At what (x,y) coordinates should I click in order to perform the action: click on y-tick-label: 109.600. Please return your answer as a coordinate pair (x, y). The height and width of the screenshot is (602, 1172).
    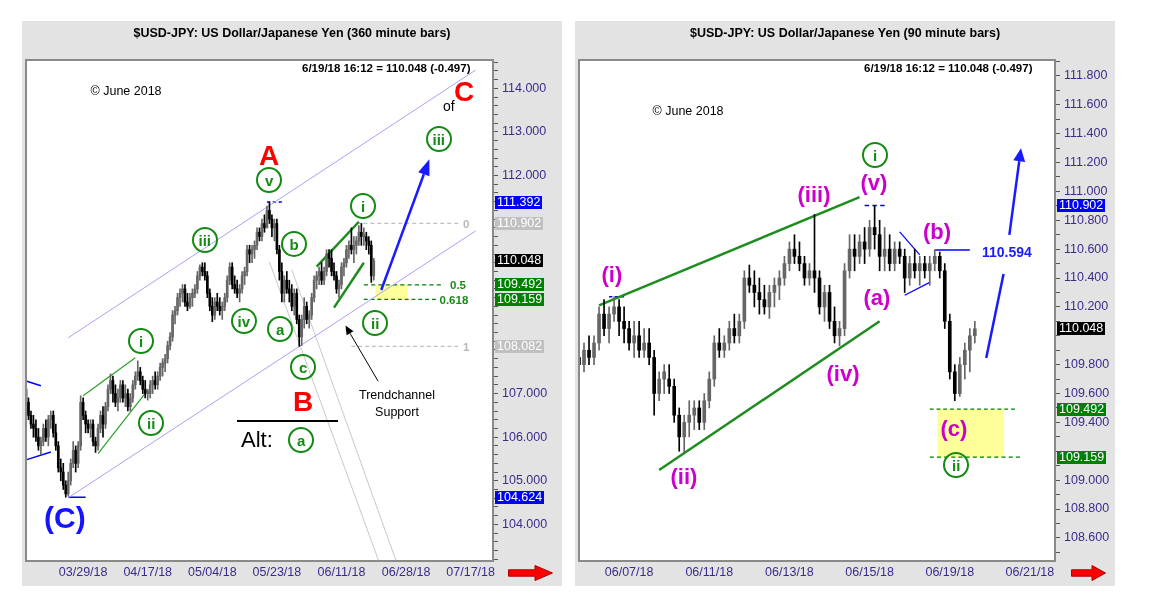
    Looking at the image, I should click on (1087, 392).